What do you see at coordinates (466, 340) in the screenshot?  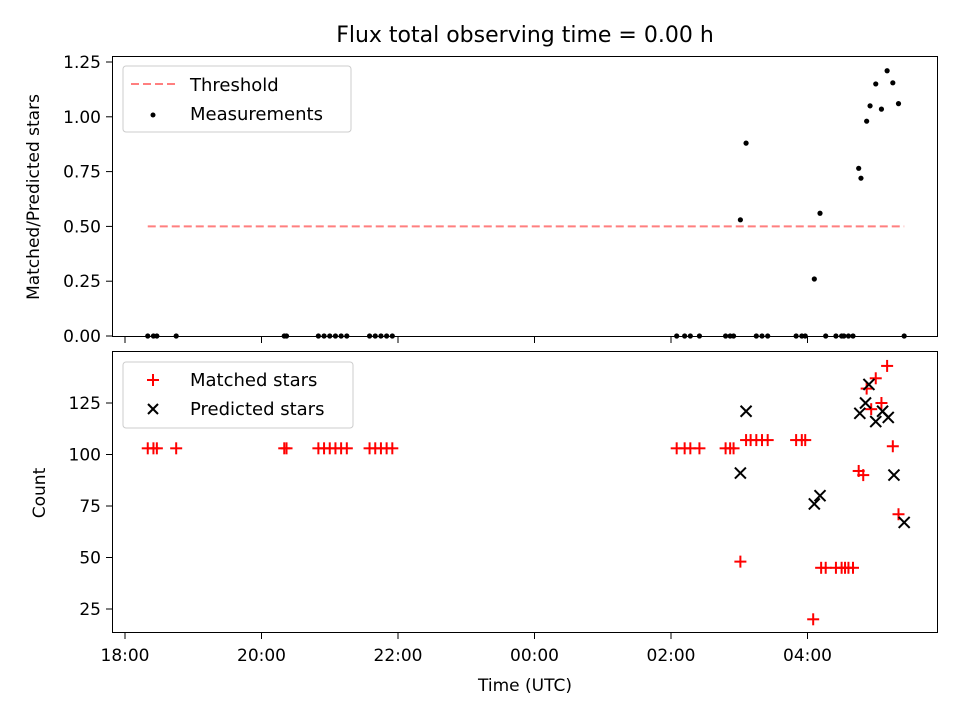 I see `top-x-ticks` at bounding box center [466, 340].